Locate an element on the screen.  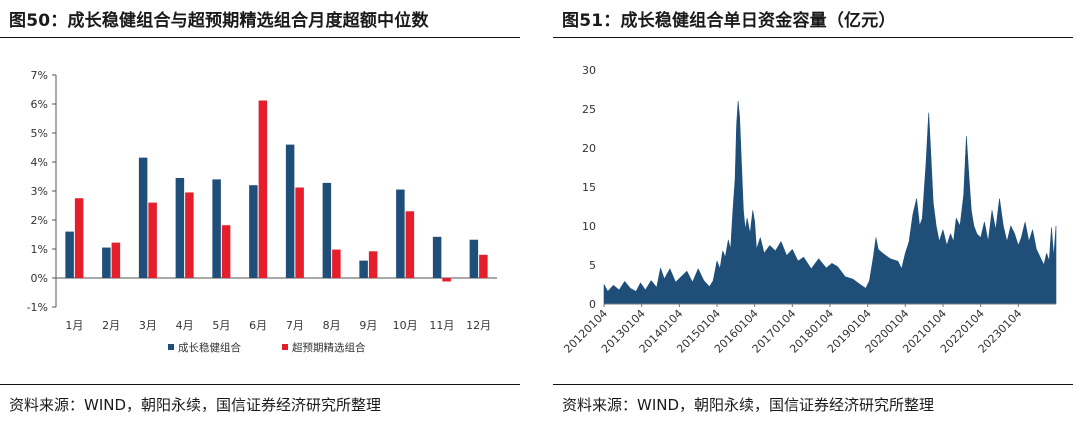
y-tick-label: 15 is located at coordinates (589, 187).